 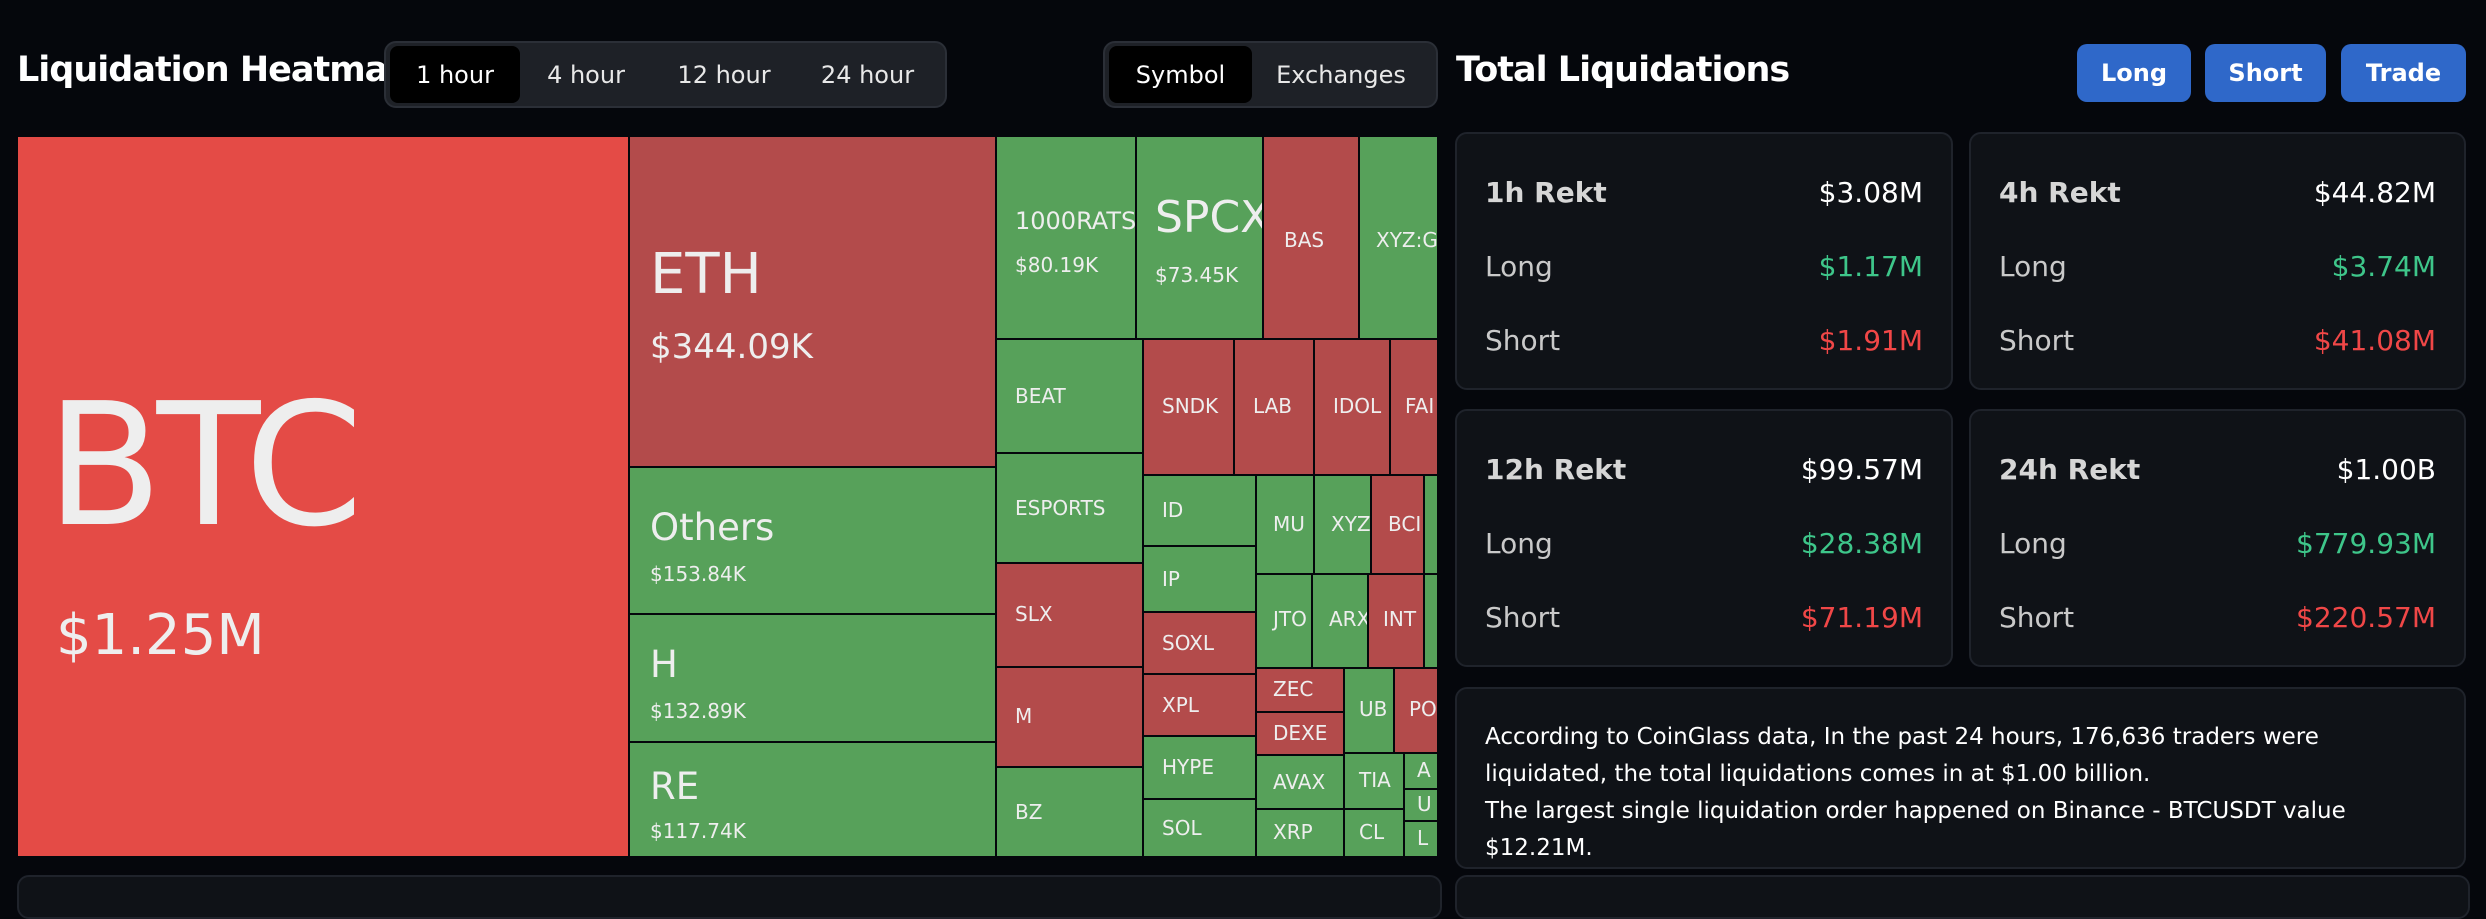 What do you see at coordinates (1556, 469) in the screenshot?
I see `stats-label: 12h Rekt` at bounding box center [1556, 469].